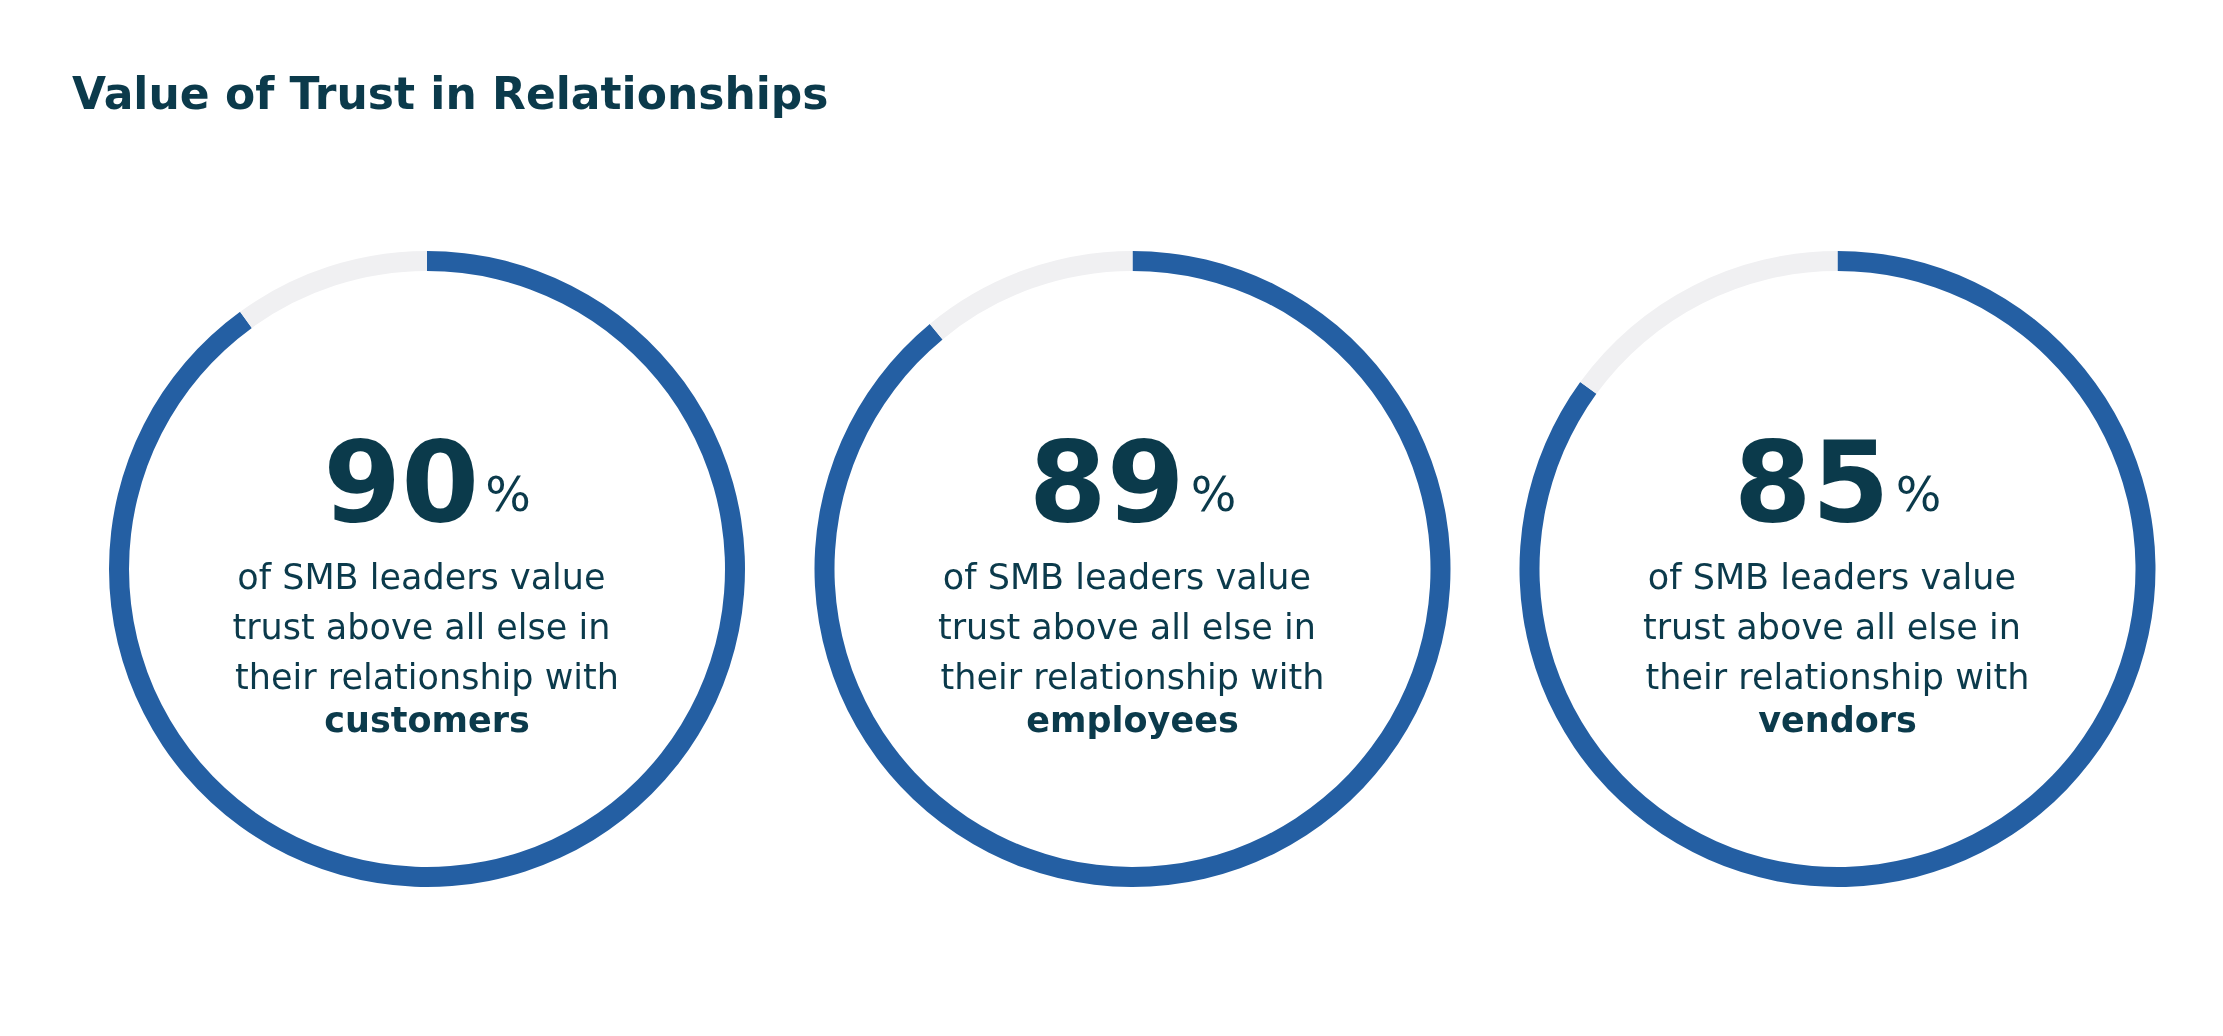  What do you see at coordinates (427, 482) in the screenshot?
I see `data-label: 90%` at bounding box center [427, 482].